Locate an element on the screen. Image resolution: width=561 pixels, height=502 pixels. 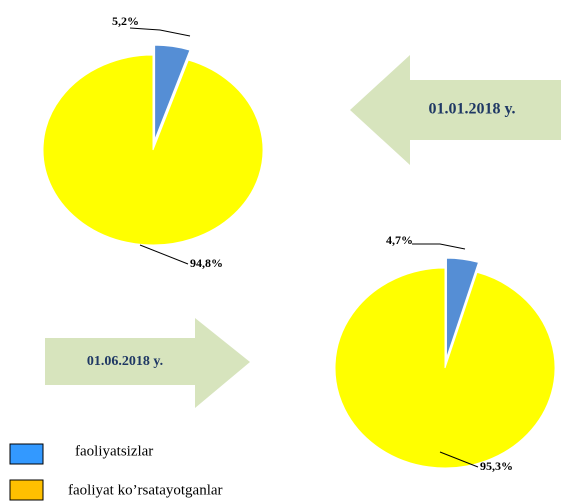
value-label: 95,3% is located at coordinates (496, 466).